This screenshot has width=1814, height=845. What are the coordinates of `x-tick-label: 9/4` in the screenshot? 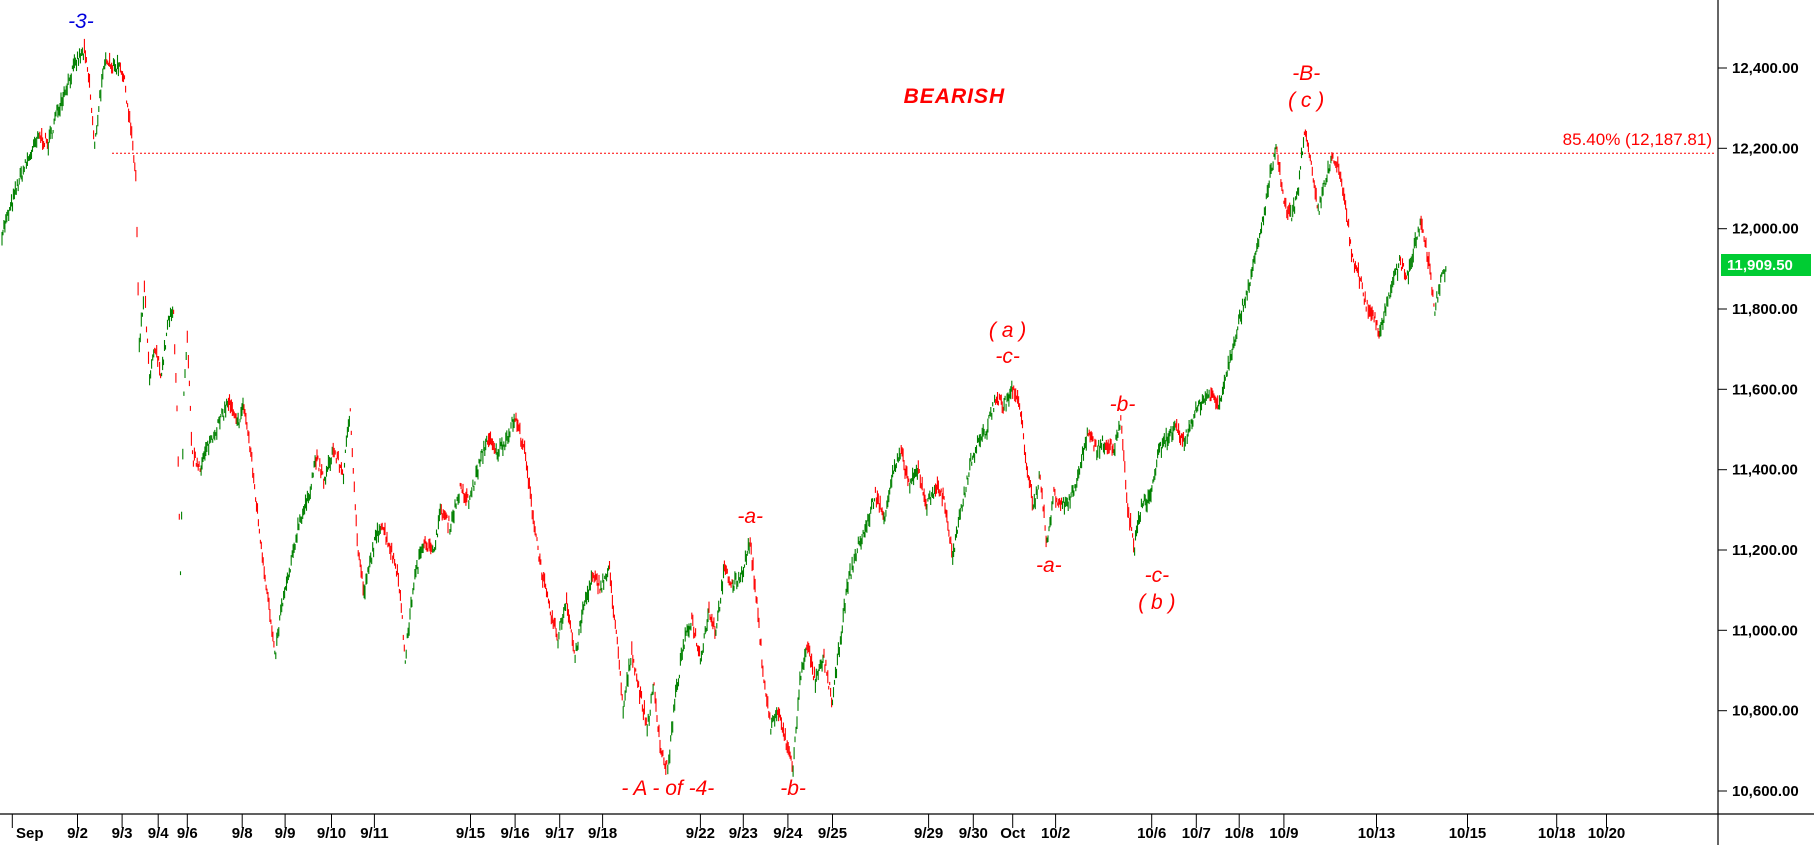 It's located at (159, 833).